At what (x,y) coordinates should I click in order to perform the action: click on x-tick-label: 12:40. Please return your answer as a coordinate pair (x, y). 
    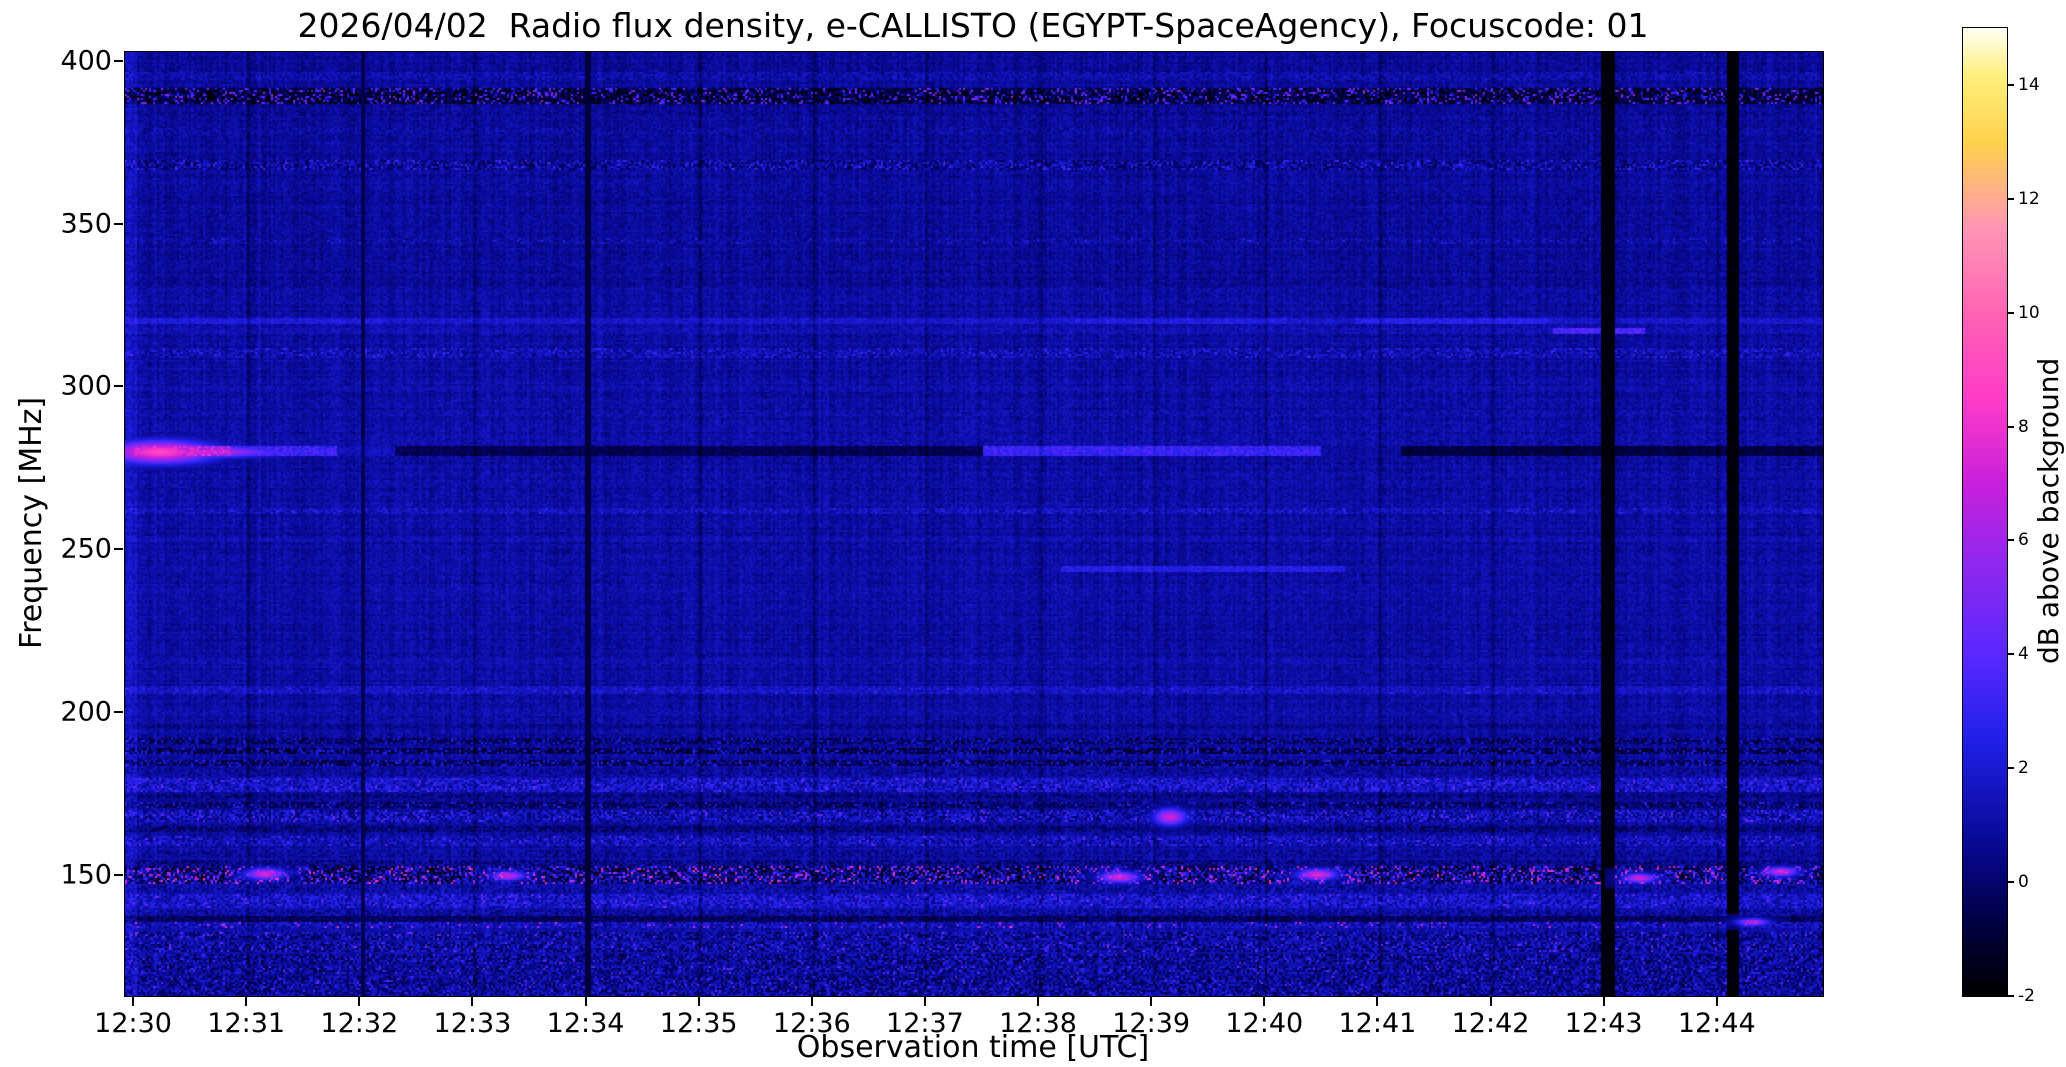
    Looking at the image, I should click on (1264, 1023).